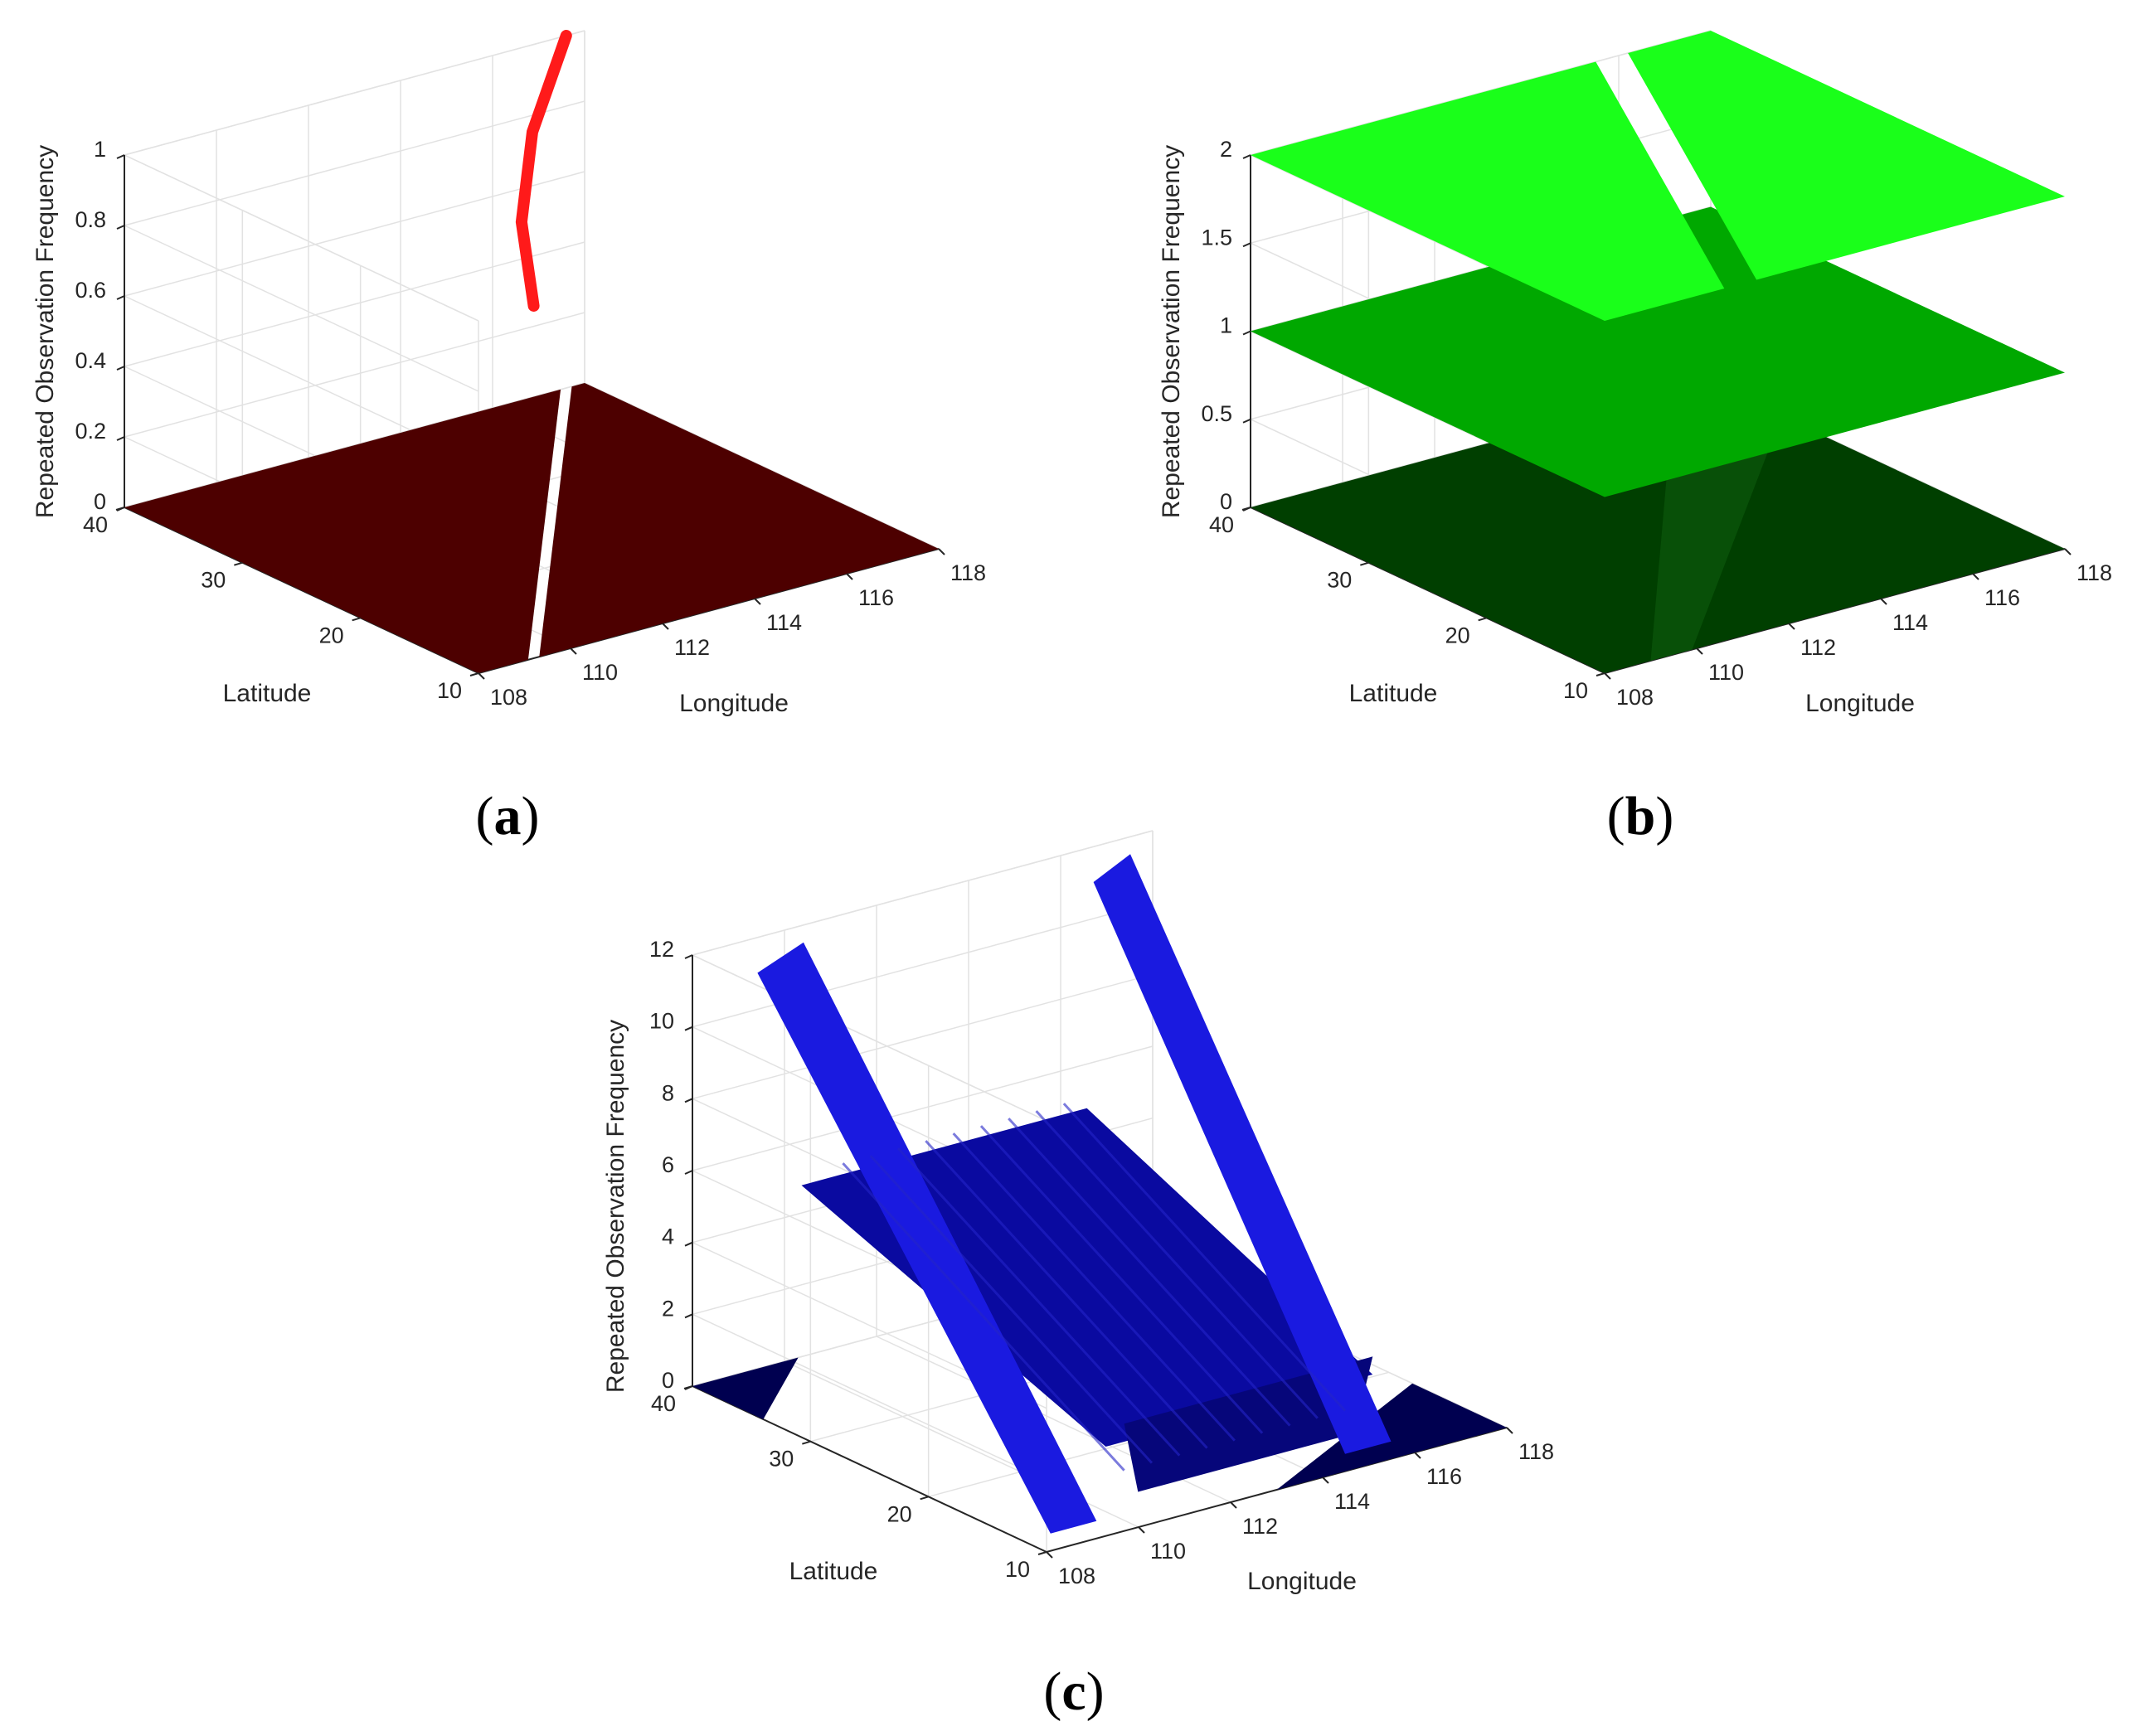 The width and height of the screenshot is (2142, 1736). Describe the element at coordinates (1846, 155) in the screenshot. I see `level-2-surface-right` at that location.